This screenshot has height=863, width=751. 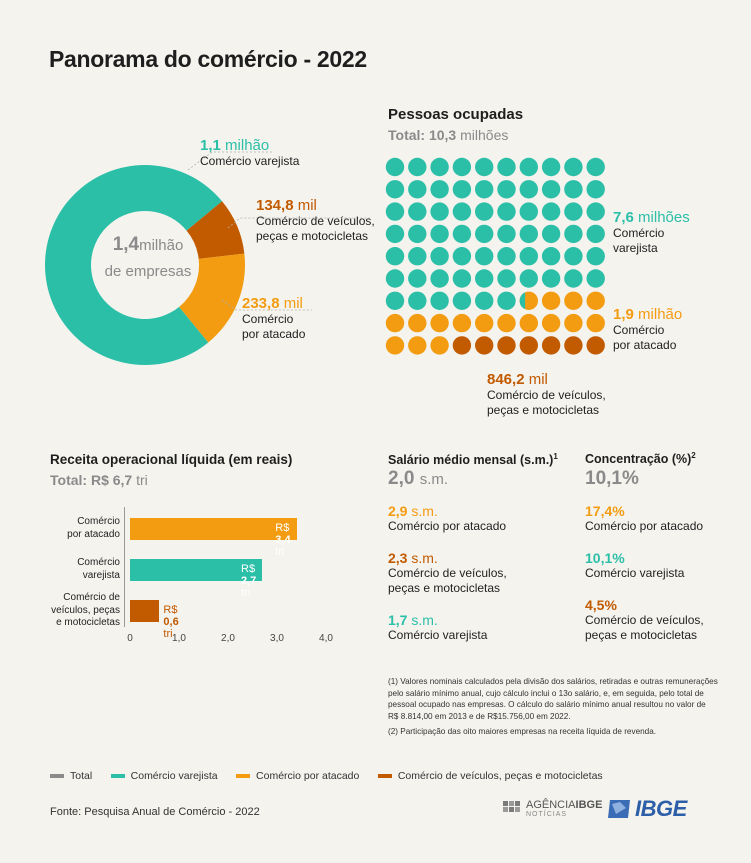 I want to click on donut-atacado-label2: por atacado, so click(x=274, y=334).